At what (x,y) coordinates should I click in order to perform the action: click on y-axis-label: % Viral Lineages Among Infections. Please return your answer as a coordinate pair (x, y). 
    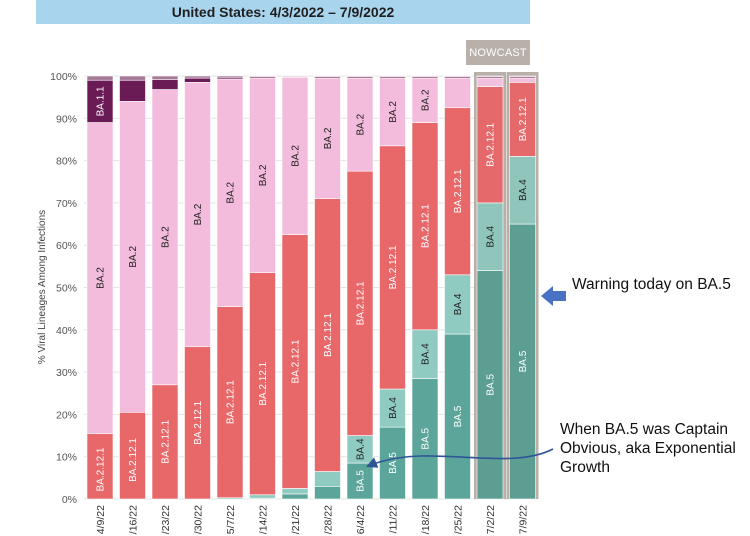
    Looking at the image, I should click on (42, 287).